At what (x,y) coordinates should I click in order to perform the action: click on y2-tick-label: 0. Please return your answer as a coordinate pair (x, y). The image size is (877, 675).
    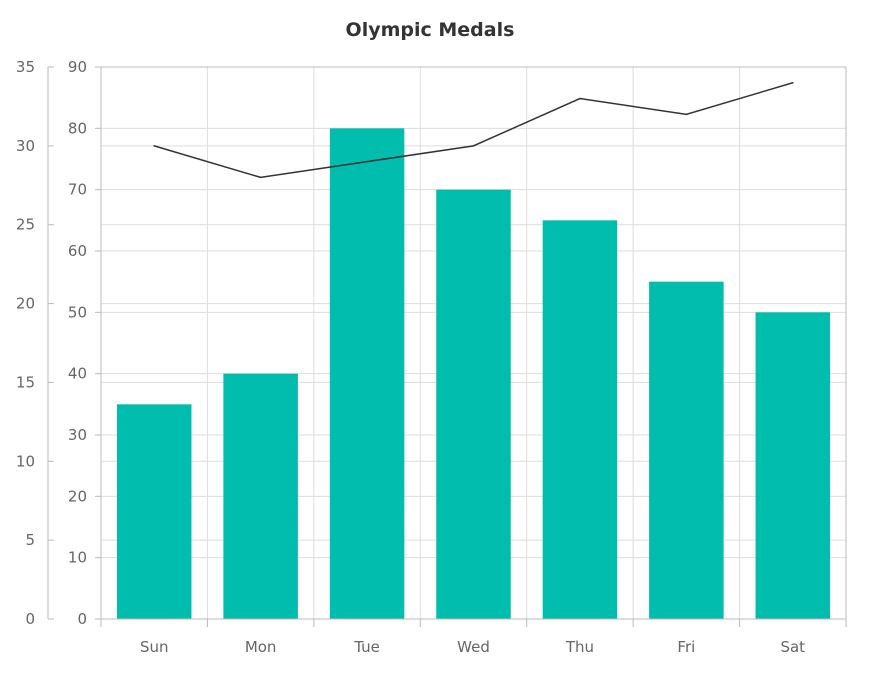
    Looking at the image, I should click on (30, 619).